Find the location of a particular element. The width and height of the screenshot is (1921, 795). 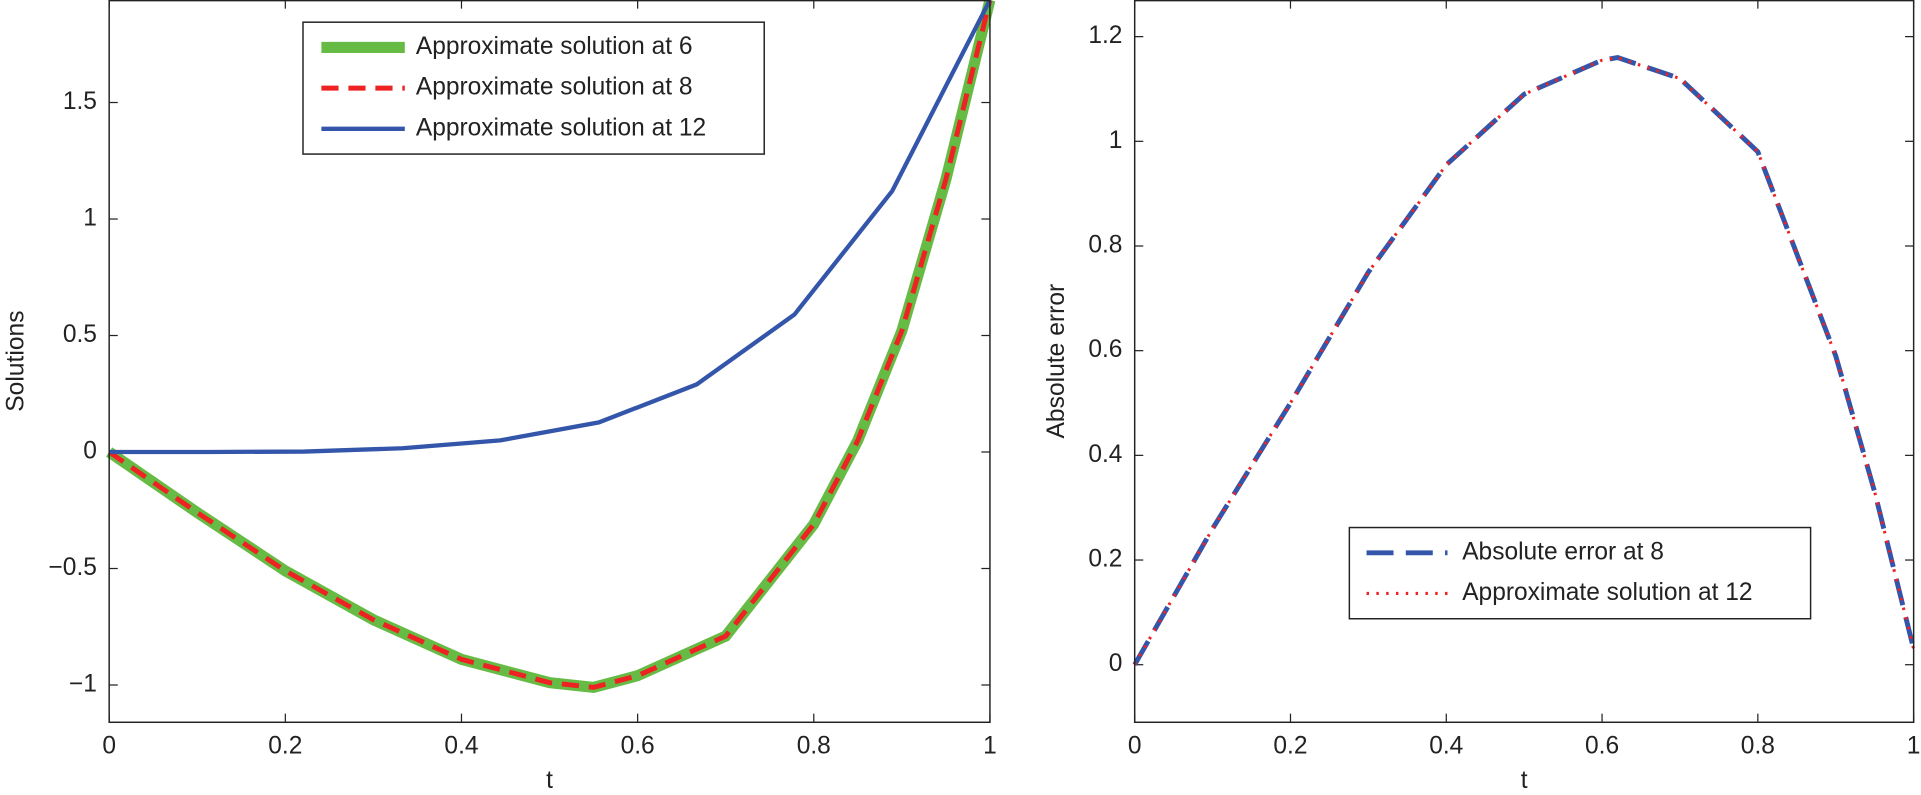

y-axis-label: Absolute error is located at coordinates (1056, 361).